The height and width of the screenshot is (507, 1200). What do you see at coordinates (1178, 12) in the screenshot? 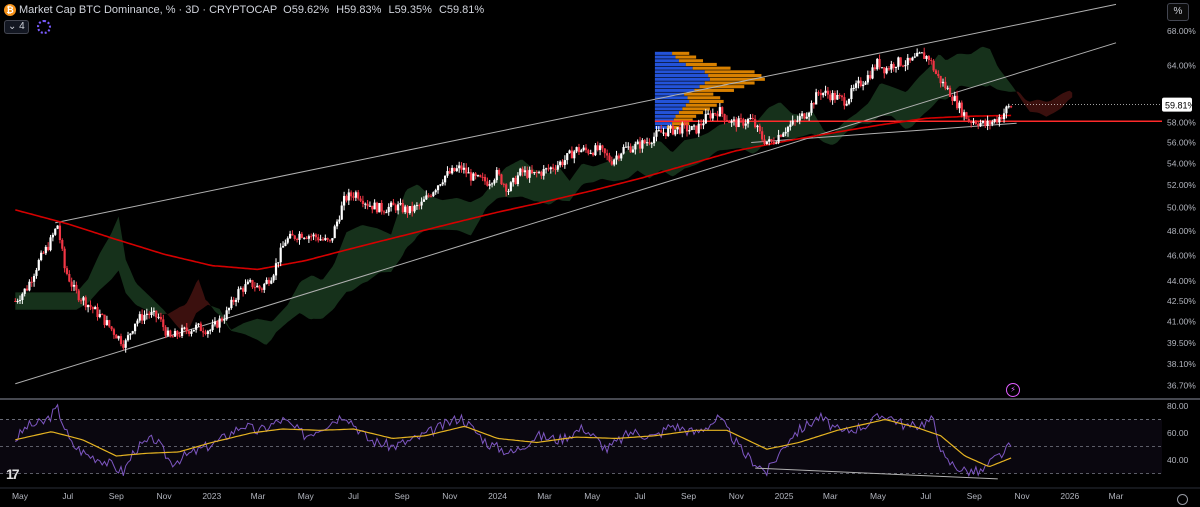
I see `percent-scale-button: %` at bounding box center [1178, 12].